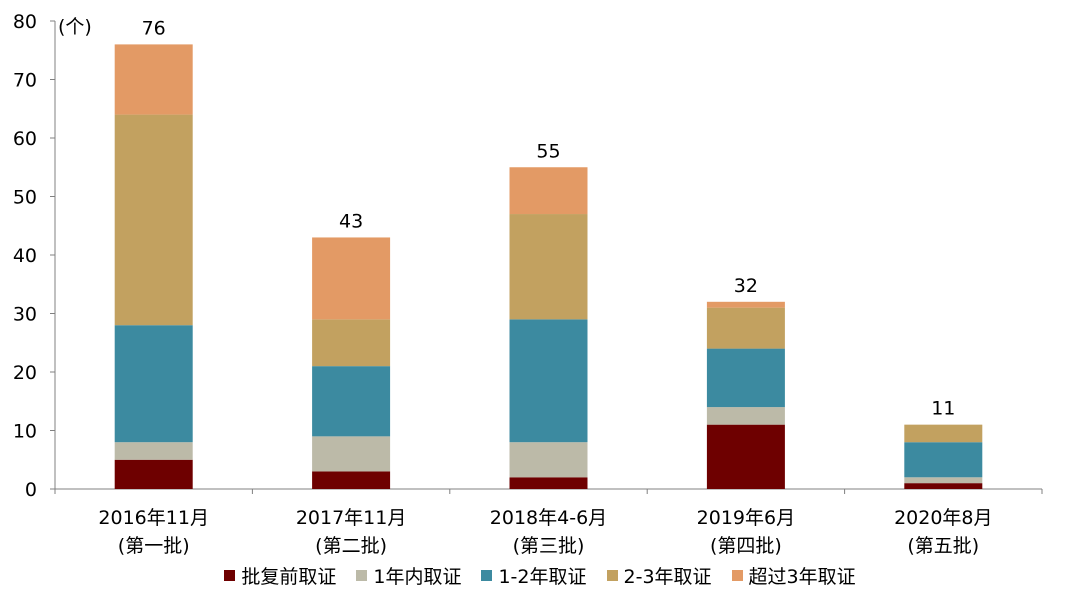  I want to click on x-category-label: 2019年6月, so click(746, 518).